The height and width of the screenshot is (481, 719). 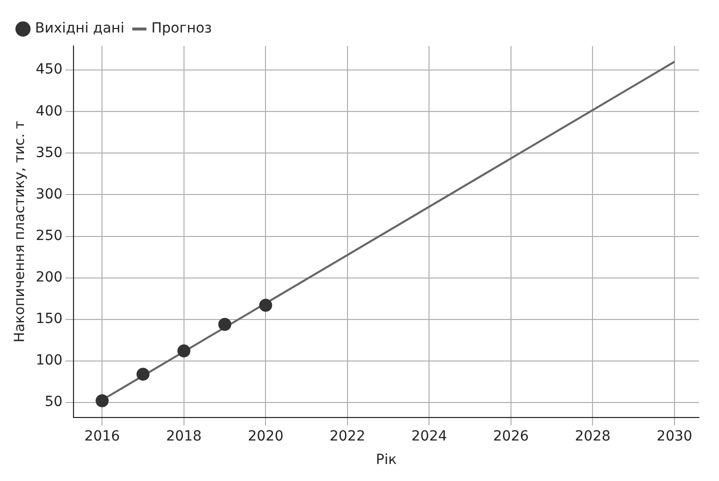 What do you see at coordinates (592, 436) in the screenshot?
I see `x-tick-label: 2028` at bounding box center [592, 436].